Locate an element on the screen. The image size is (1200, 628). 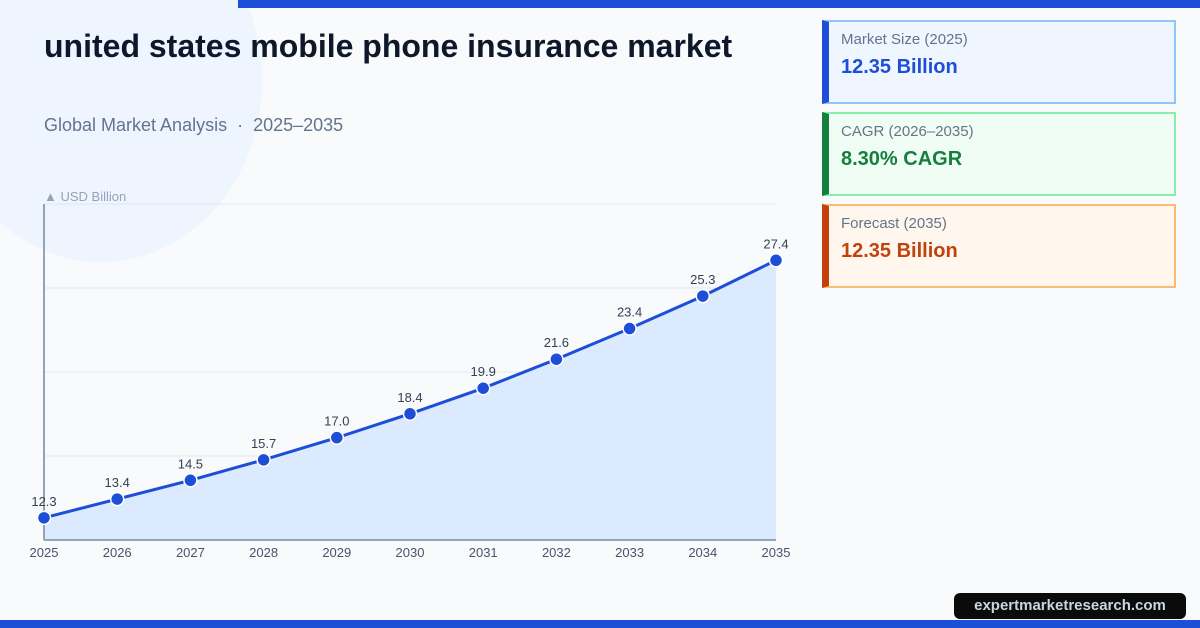
data-label: 21.6 is located at coordinates (556, 342).